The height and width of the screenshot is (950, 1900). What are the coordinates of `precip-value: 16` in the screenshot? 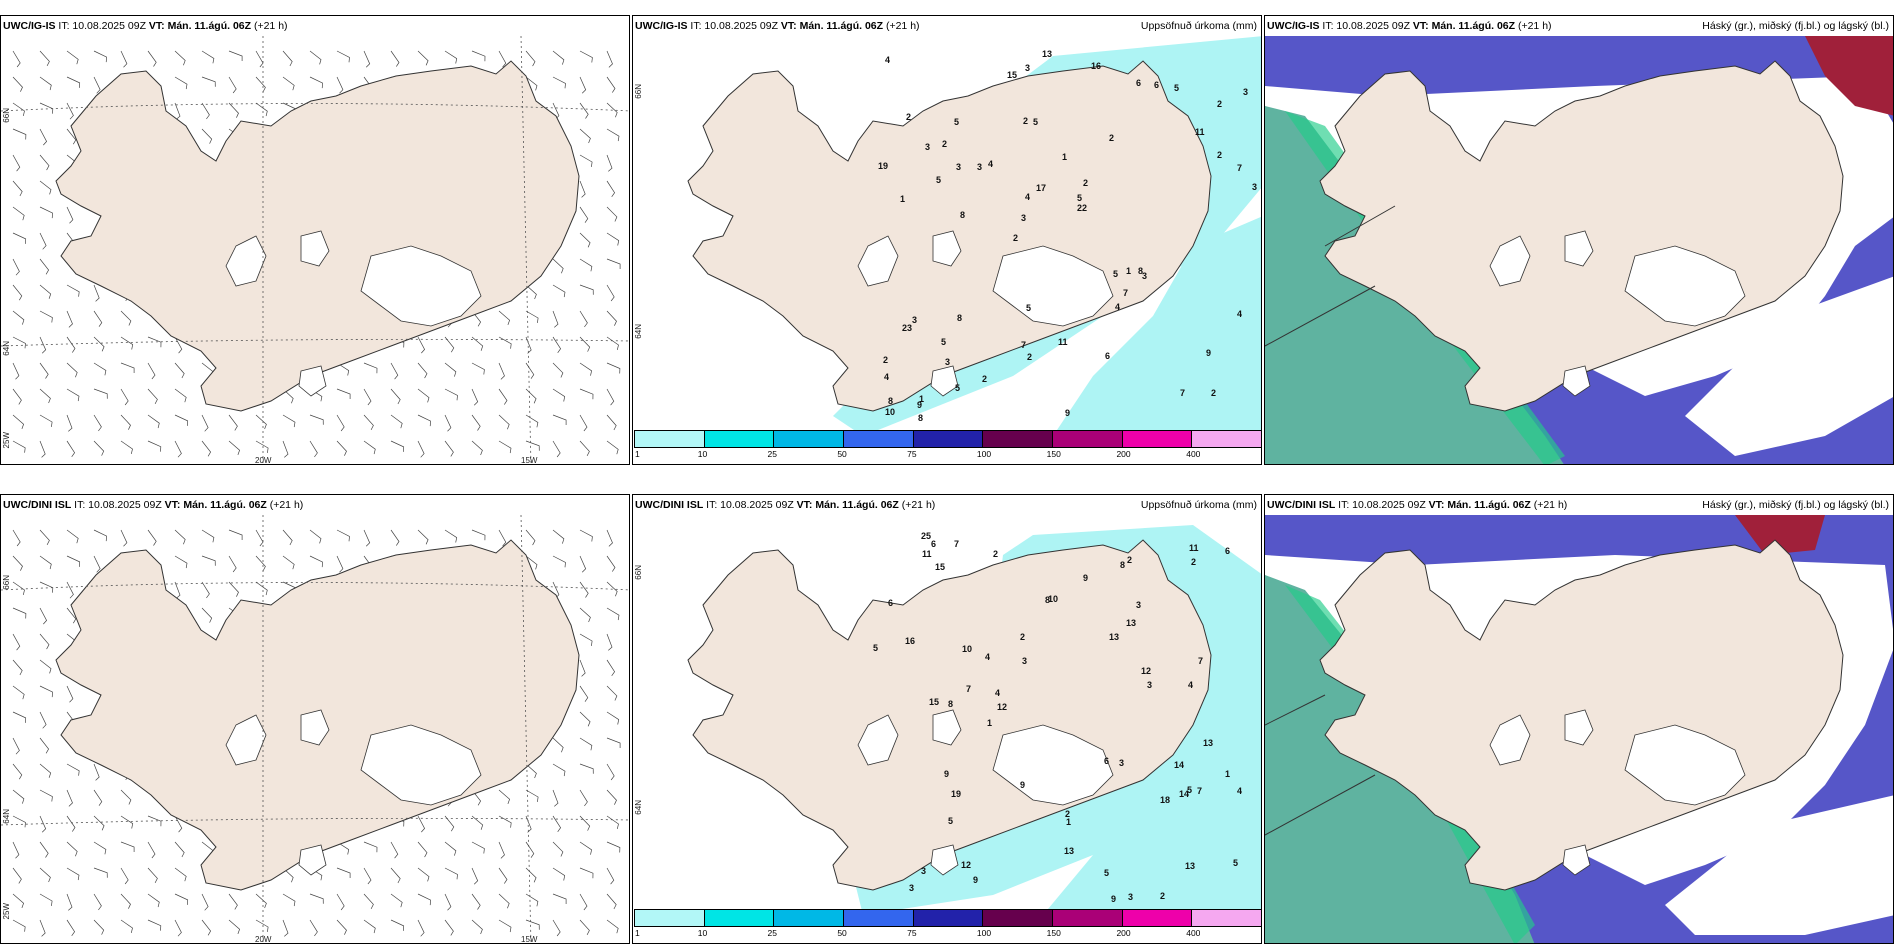 It's located at (910, 641).